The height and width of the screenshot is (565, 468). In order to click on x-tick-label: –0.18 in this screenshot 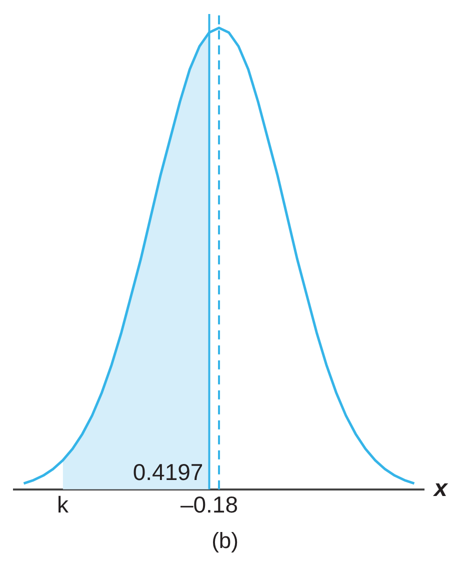, I will do `click(209, 505)`.